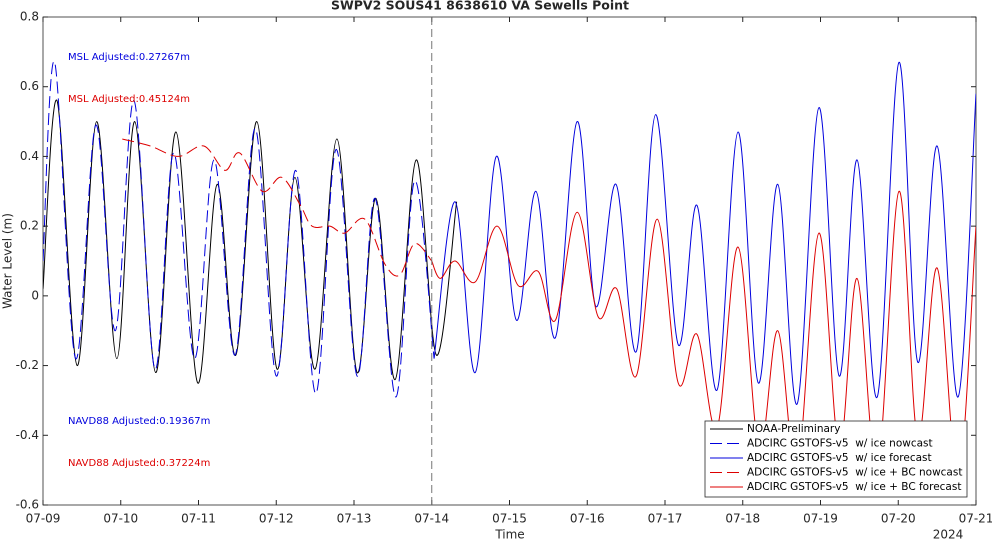  I want to click on x-axis-label: Time, so click(509, 534).